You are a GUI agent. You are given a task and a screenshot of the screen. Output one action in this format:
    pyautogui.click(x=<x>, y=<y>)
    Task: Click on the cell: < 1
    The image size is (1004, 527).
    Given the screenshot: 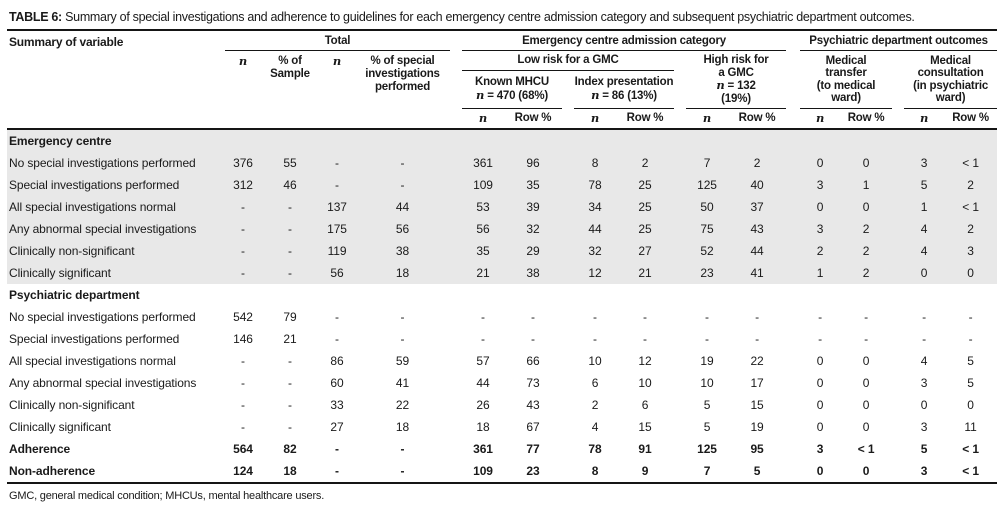 What is the action you would take?
    pyautogui.click(x=970, y=449)
    